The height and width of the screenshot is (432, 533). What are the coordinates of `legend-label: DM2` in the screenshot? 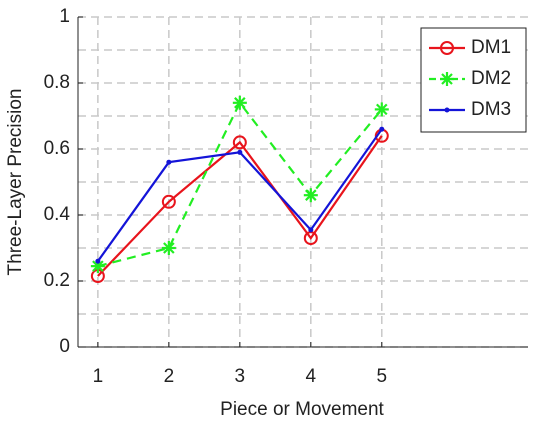 It's located at (491, 78).